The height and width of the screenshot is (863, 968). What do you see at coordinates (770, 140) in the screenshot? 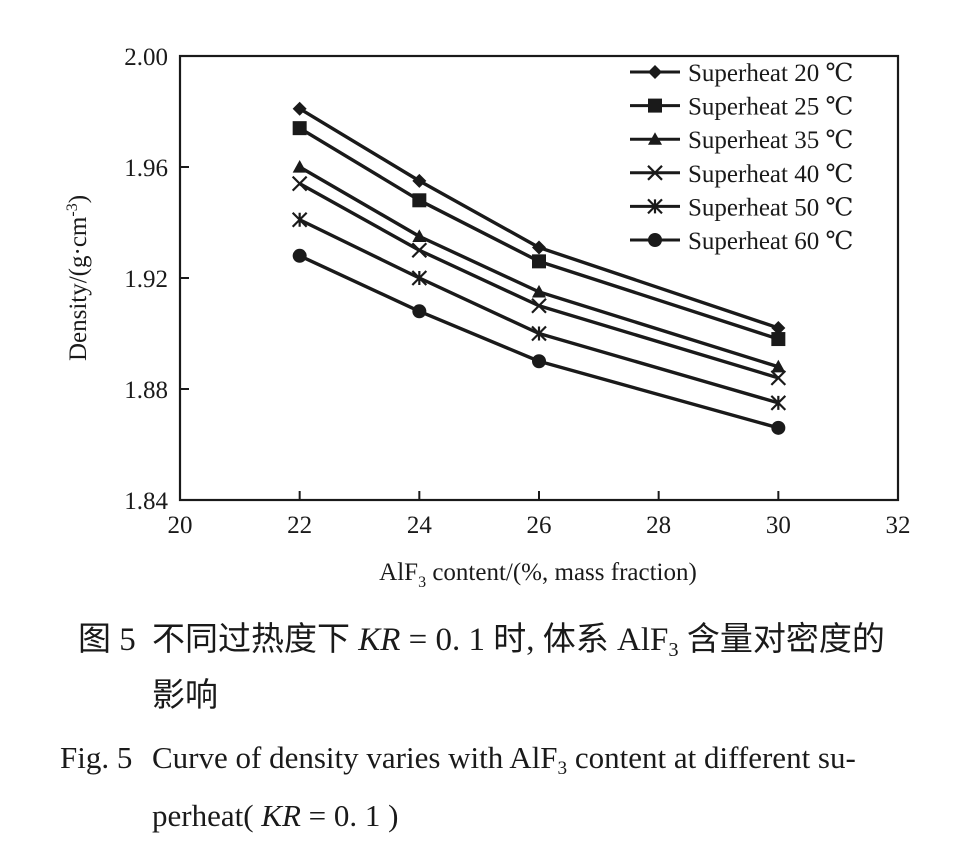
I see `legend-label: Superheat 35 ℃` at bounding box center [770, 140].